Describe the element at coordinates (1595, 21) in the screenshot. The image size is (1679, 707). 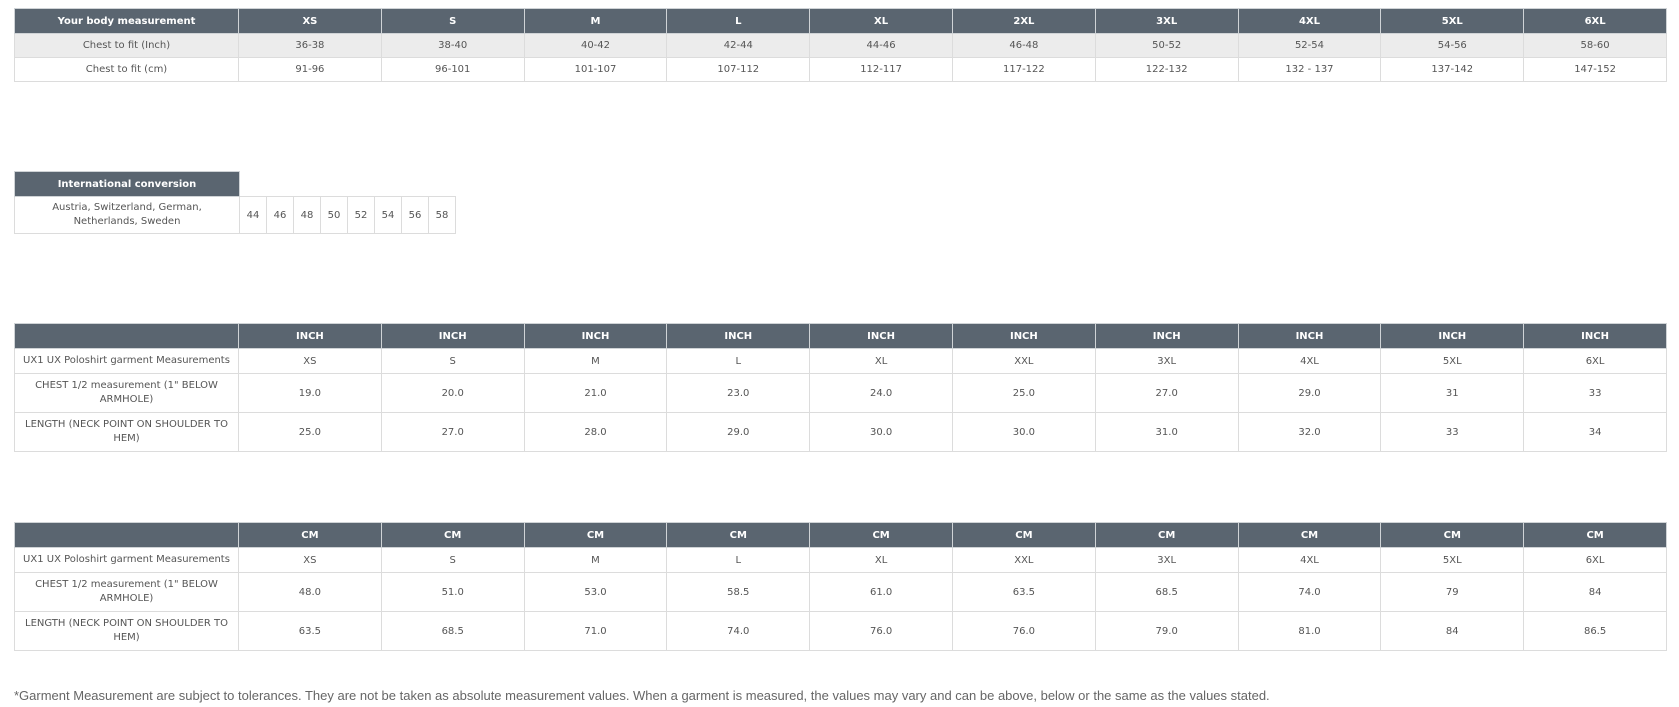
I see `size-header: 6XL` at that location.